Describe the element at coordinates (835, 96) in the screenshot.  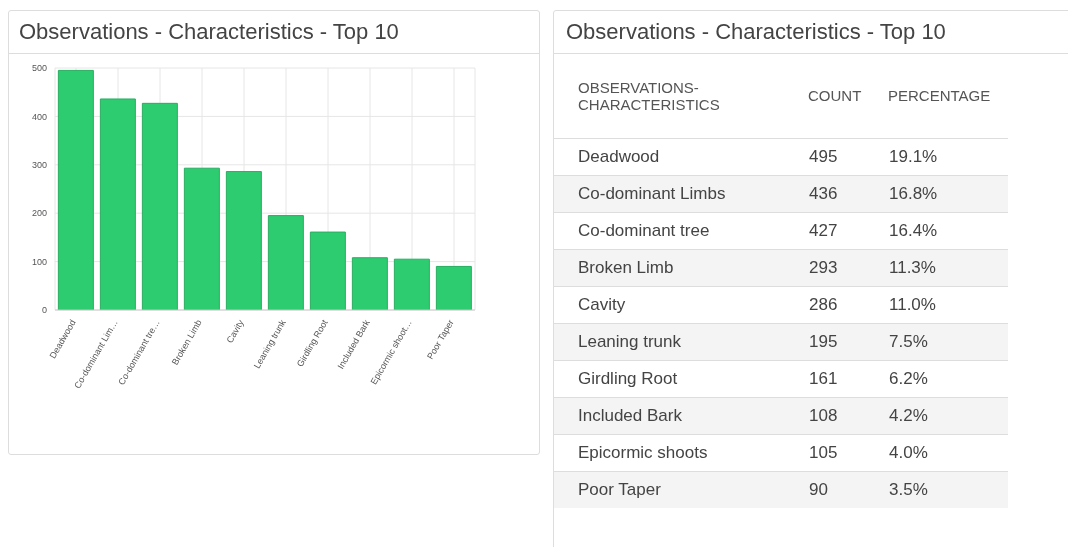
I see `text: COUNT` at that location.